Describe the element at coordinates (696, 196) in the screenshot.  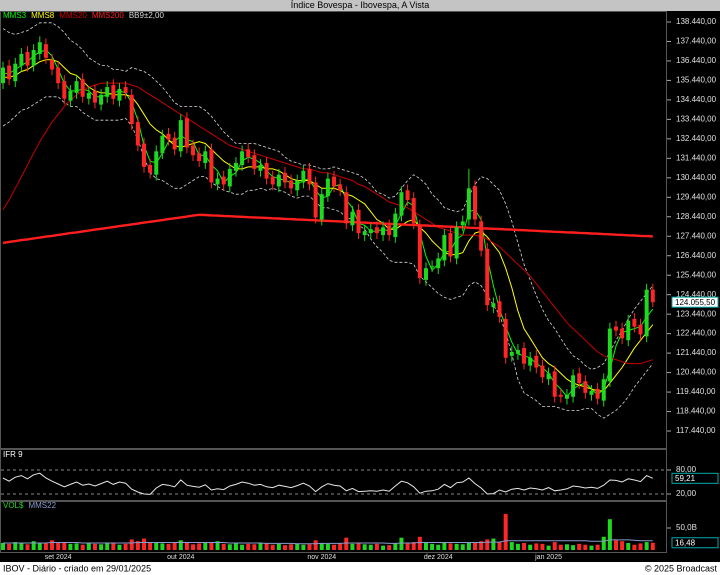
I see `y-tick-label: 129.440,00` at that location.